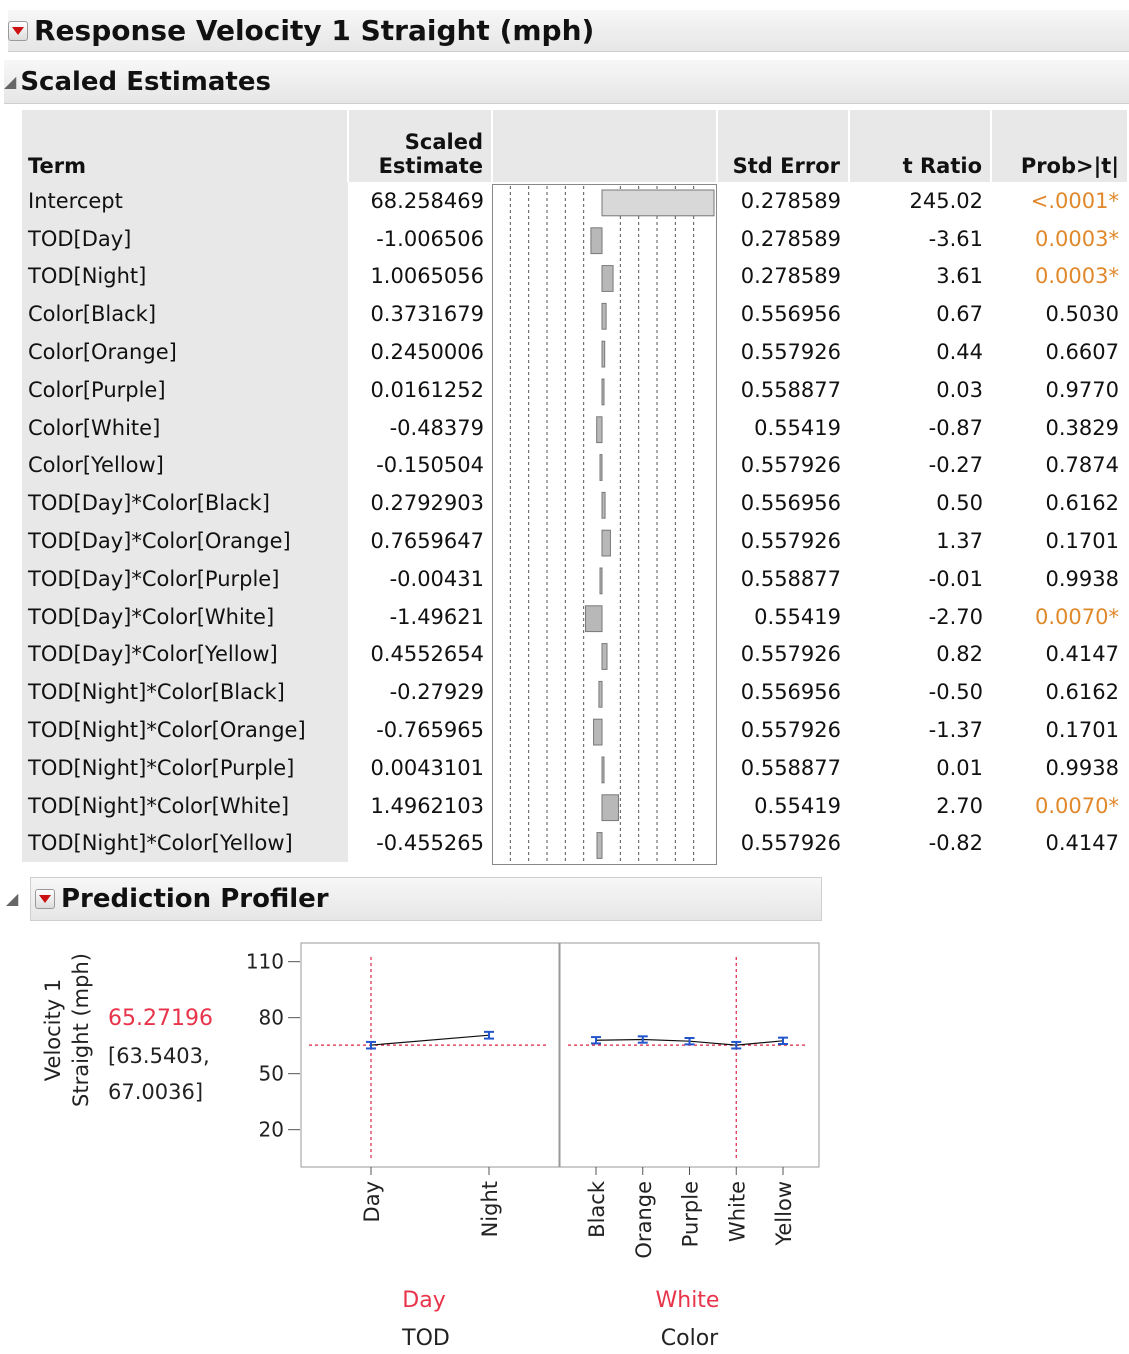 The image size is (1129, 1354). What do you see at coordinates (955, 465) in the screenshot?
I see `cell-t-ratio: -0.27` at bounding box center [955, 465].